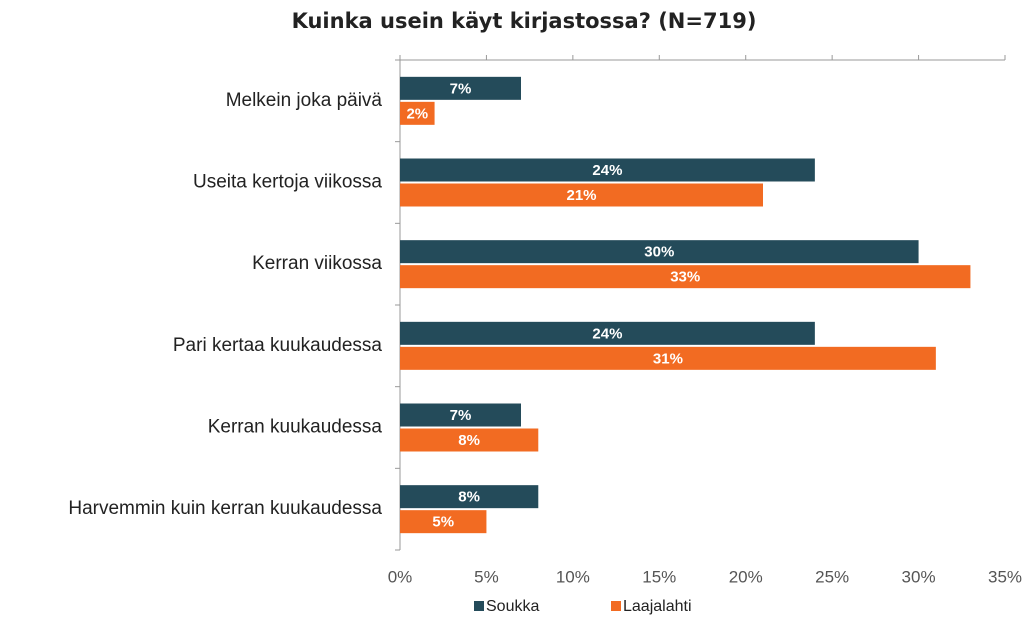 This screenshot has width=1028, height=619. What do you see at coordinates (400, 576) in the screenshot?
I see `x-tick-label: 0%` at bounding box center [400, 576].